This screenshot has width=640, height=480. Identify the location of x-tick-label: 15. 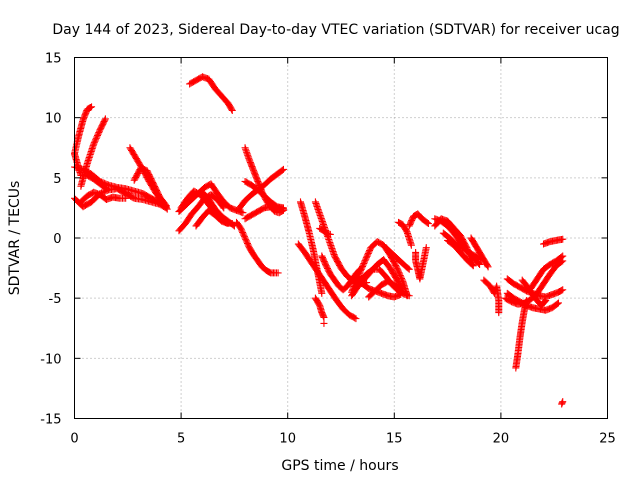
(394, 439).